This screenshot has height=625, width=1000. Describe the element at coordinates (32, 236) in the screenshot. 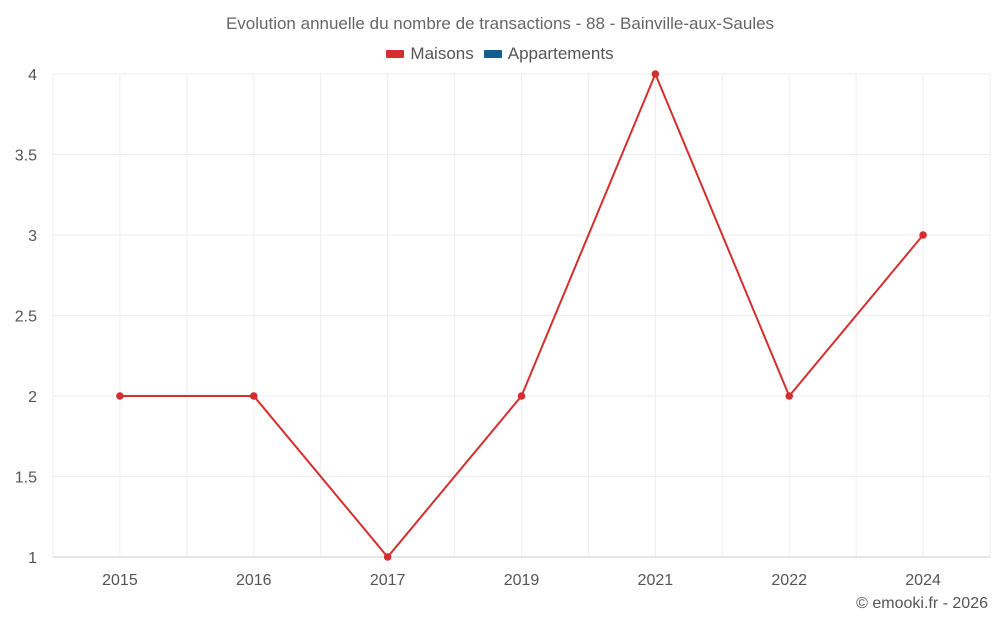

I see `y-tick-label: 3` at that location.